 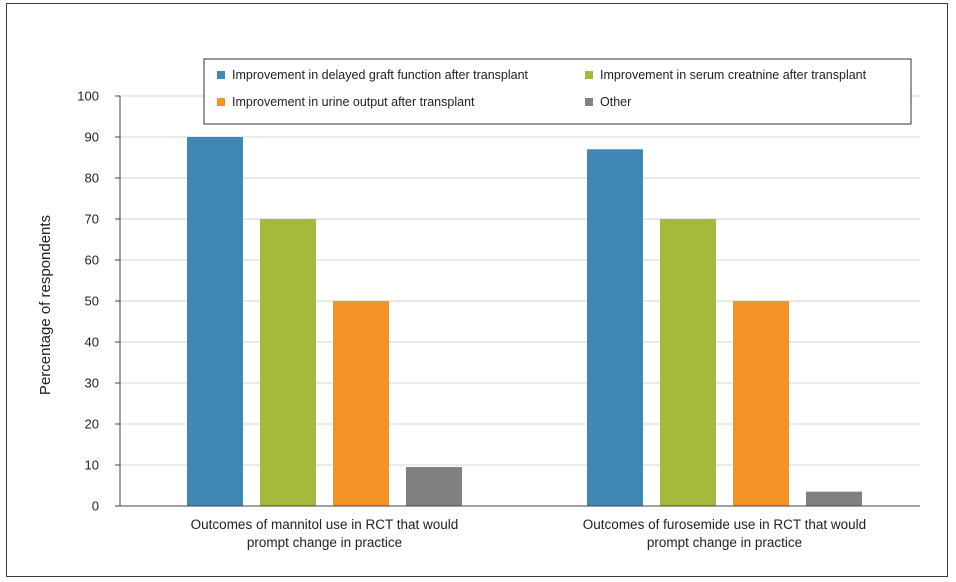 I want to click on y-tick-label: 0, so click(x=95, y=506).